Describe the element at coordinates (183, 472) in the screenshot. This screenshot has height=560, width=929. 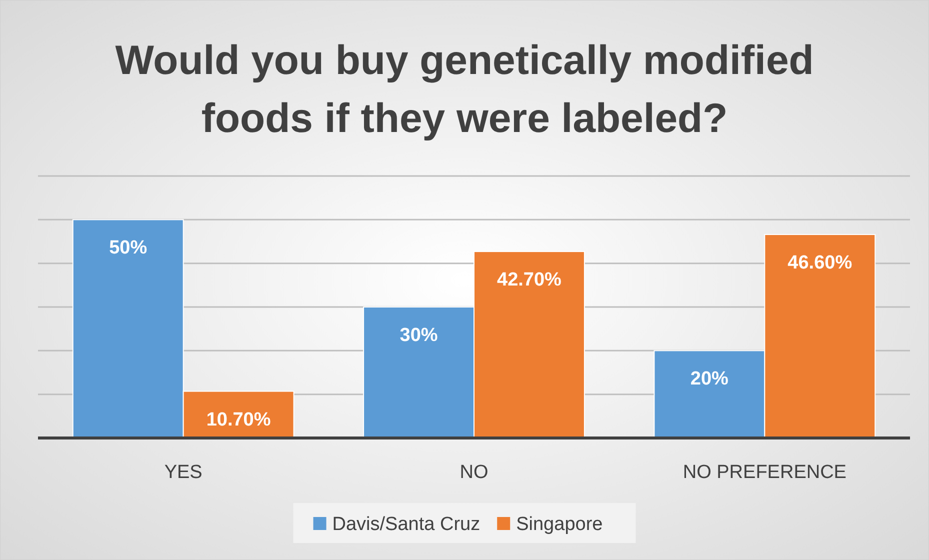
I see `x-tick-label: YES` at that location.